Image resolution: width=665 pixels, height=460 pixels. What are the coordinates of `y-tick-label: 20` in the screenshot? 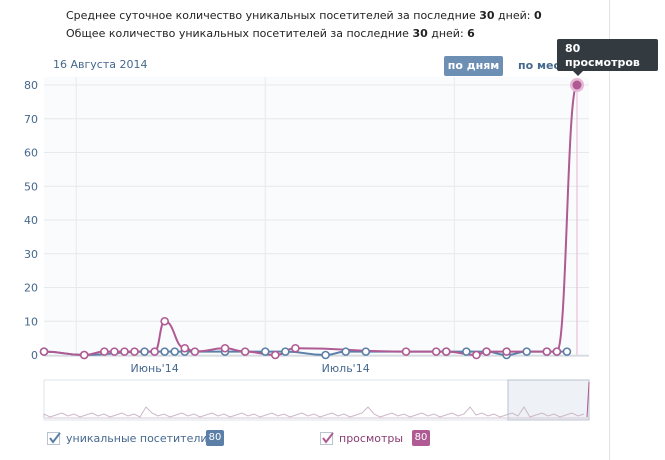 It's located at (31, 288).